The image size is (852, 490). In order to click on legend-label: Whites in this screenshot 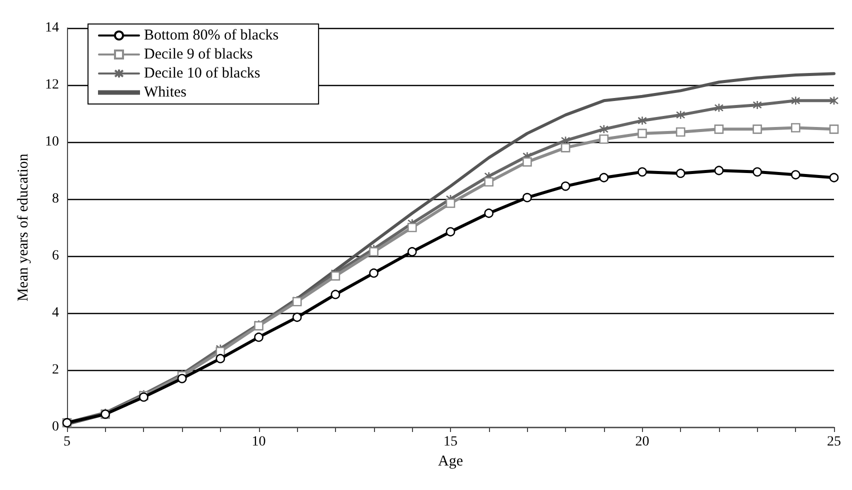, I will do `click(165, 92)`.